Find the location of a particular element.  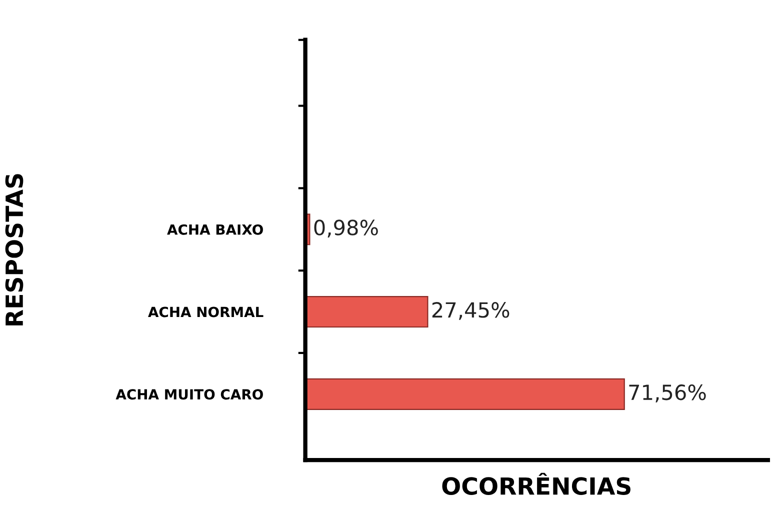

y-axis-title: RESPOSTAS is located at coordinates (14, 250).